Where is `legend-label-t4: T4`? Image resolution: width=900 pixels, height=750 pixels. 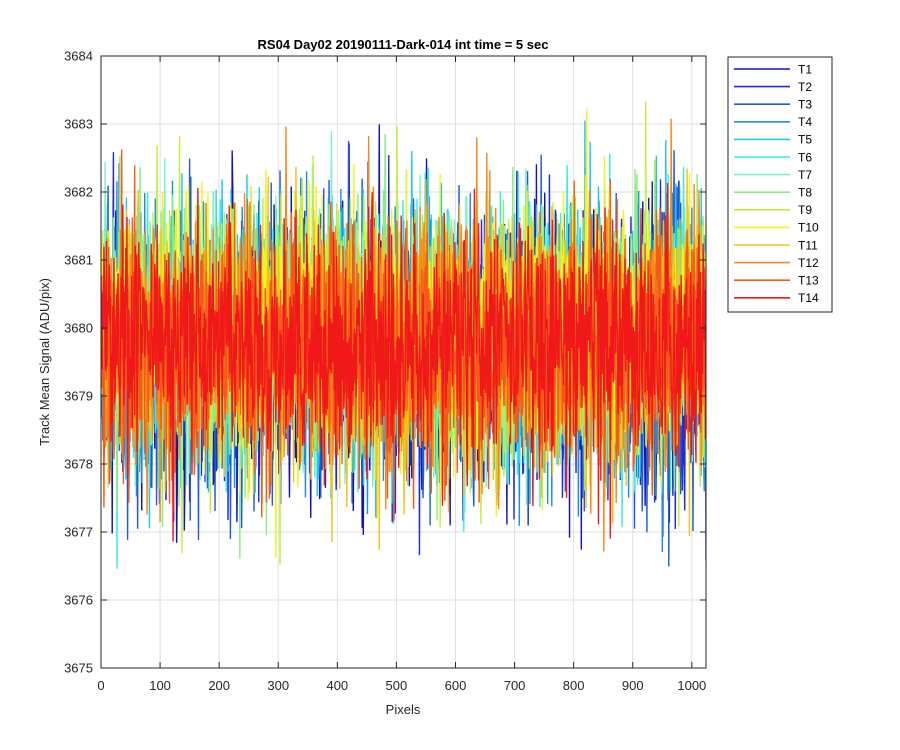 legend-label-t4: T4 is located at coordinates (805, 122).